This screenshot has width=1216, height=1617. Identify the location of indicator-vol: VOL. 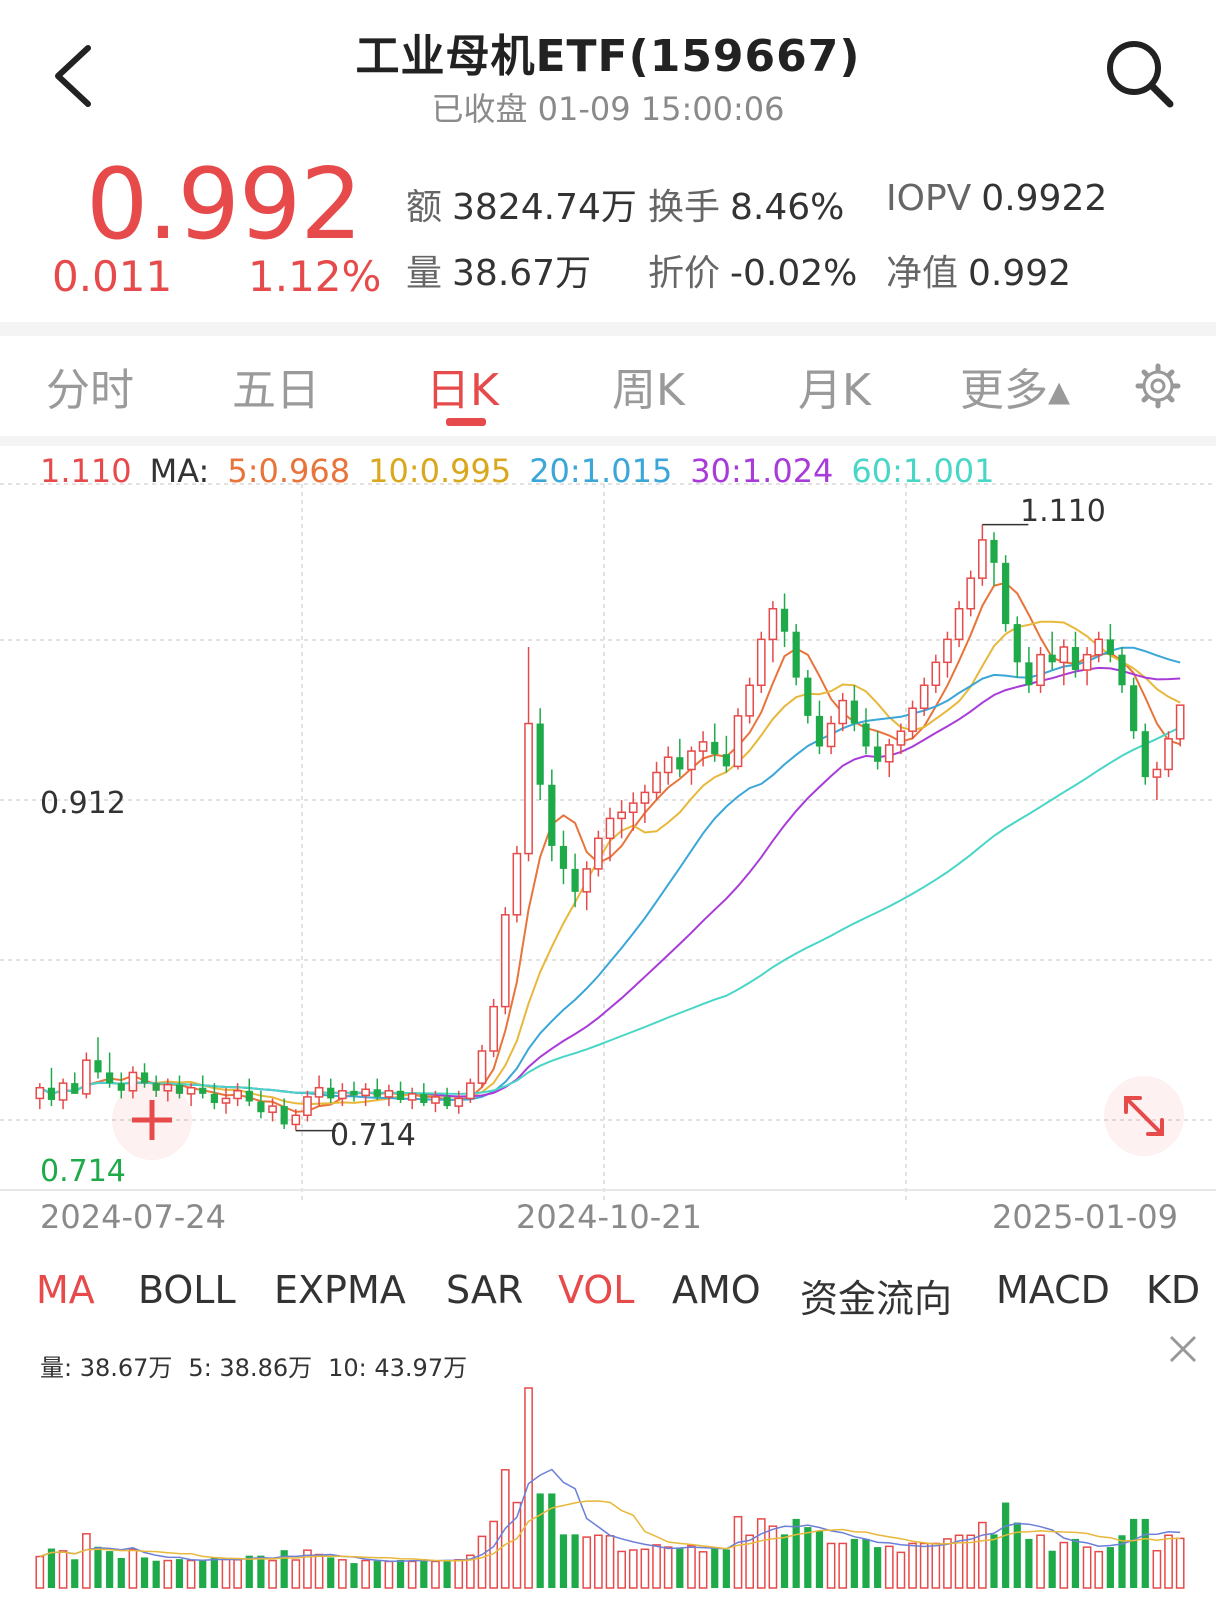
(596, 1290).